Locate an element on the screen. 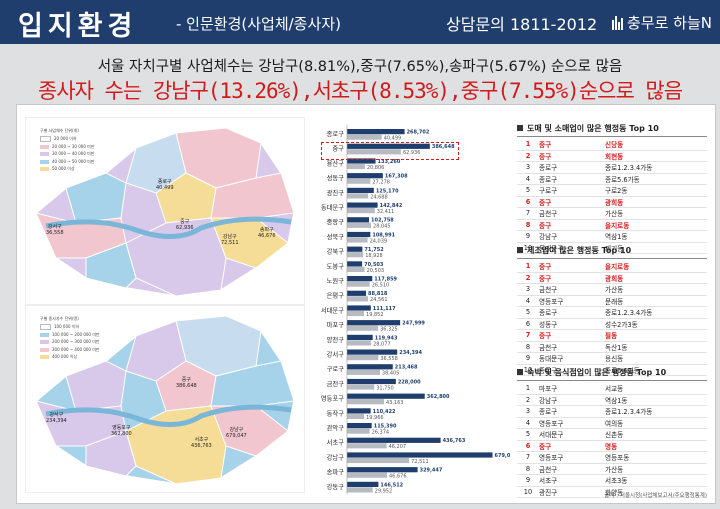 Image resolution: width=720 pixels, height=509 pixels. business-value-label: 24,688 is located at coordinates (379, 197).